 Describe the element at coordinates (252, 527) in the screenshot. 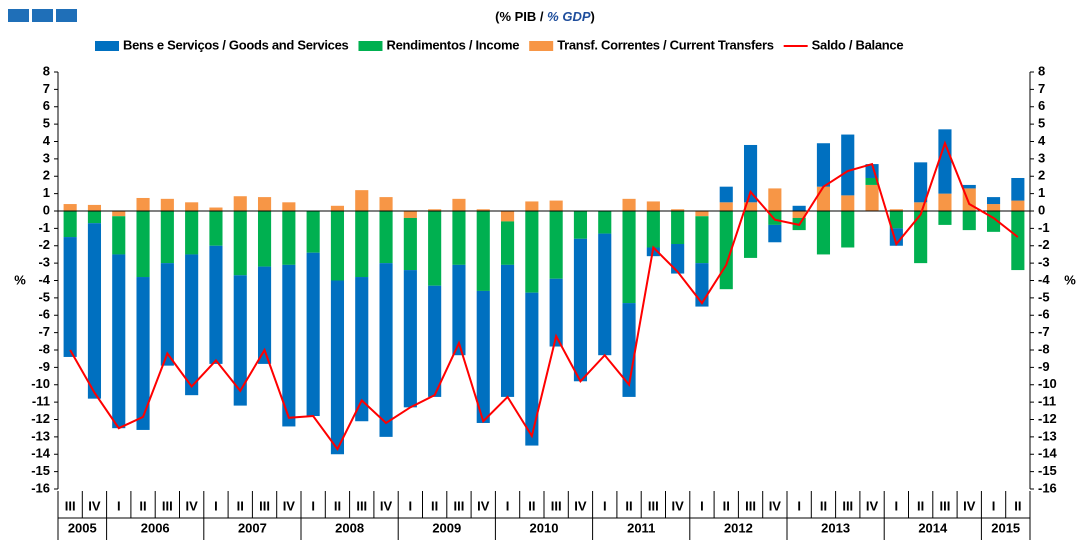

I see `year-label: 2007` at that location.